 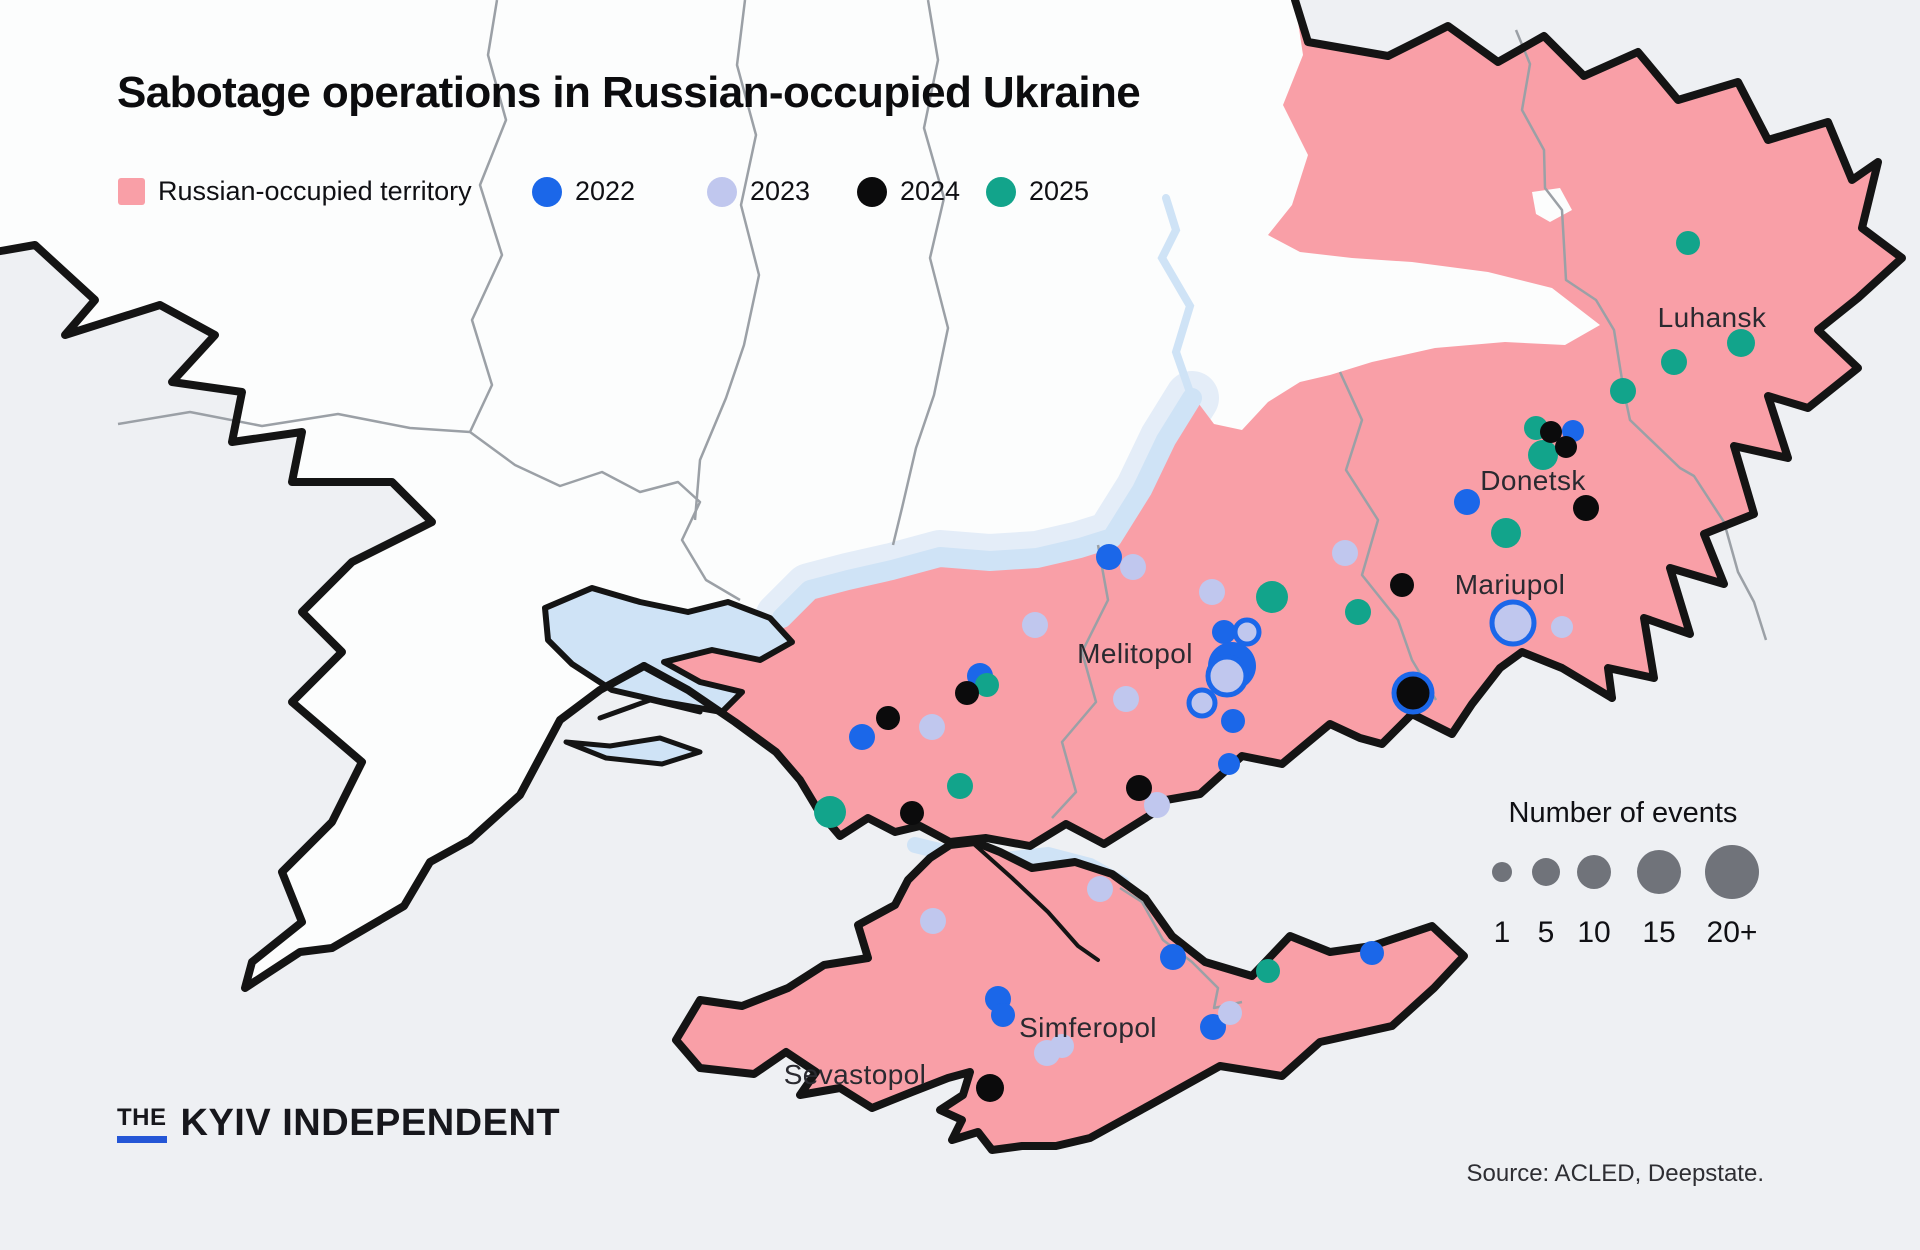 I want to click on source-line: Source: ACLED, Deepstate., so click(x=1615, y=1173).